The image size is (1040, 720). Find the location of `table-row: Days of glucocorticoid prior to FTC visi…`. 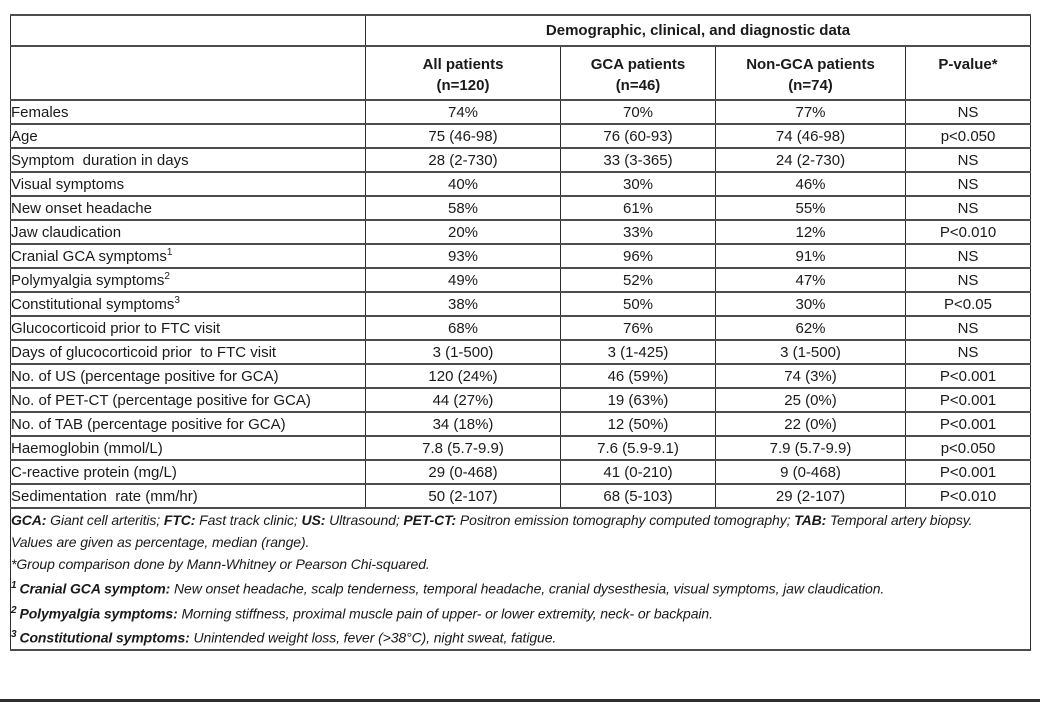

table-row: Days of glucocorticoid prior to FTC visi… is located at coordinates (521, 352).